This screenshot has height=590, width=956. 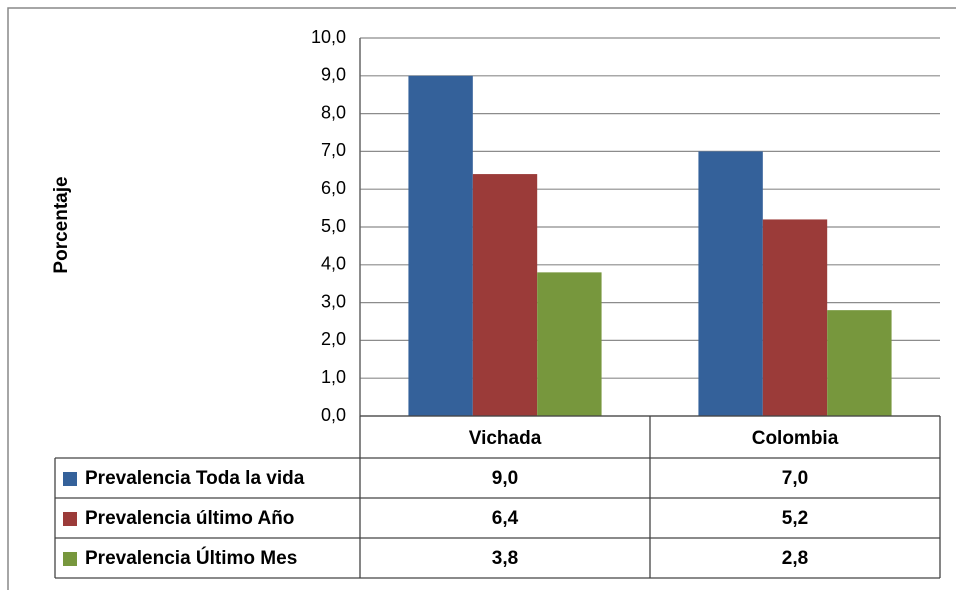 I want to click on y-tick-label: 6,0, so click(x=333, y=188).